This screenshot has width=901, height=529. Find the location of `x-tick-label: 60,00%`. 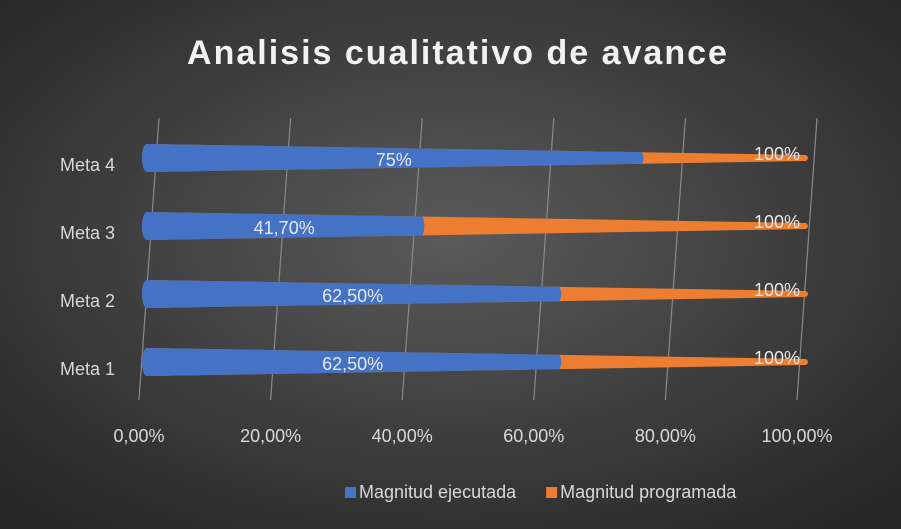

x-tick-label: 60,00% is located at coordinates (533, 436).